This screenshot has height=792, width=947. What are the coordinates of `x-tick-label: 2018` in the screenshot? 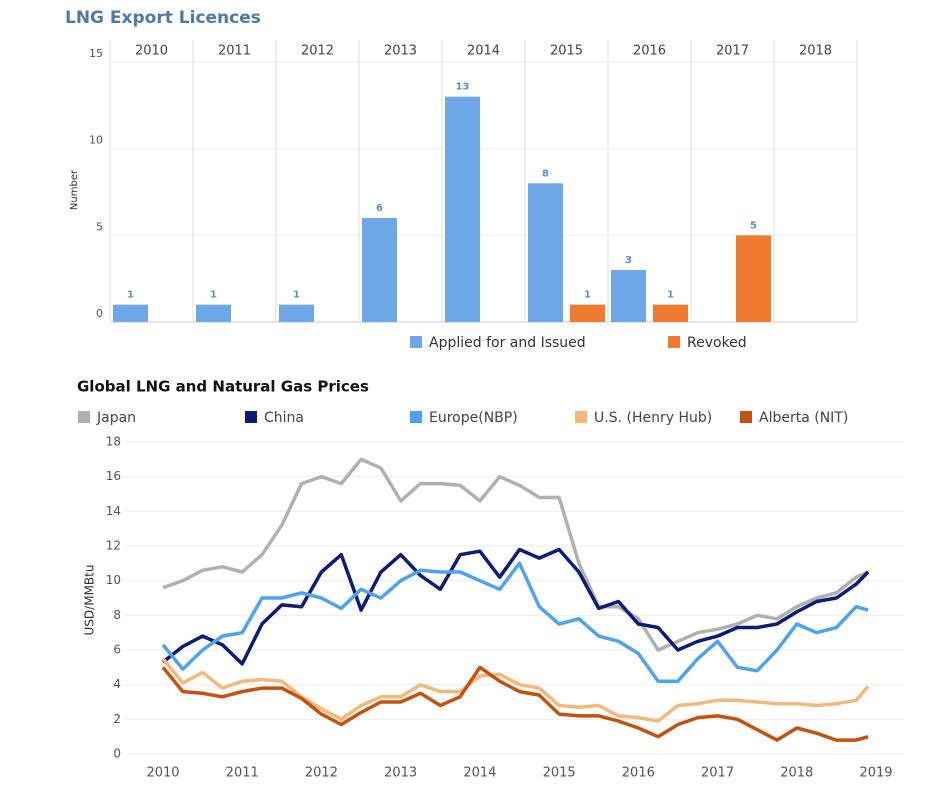 It's located at (796, 773).